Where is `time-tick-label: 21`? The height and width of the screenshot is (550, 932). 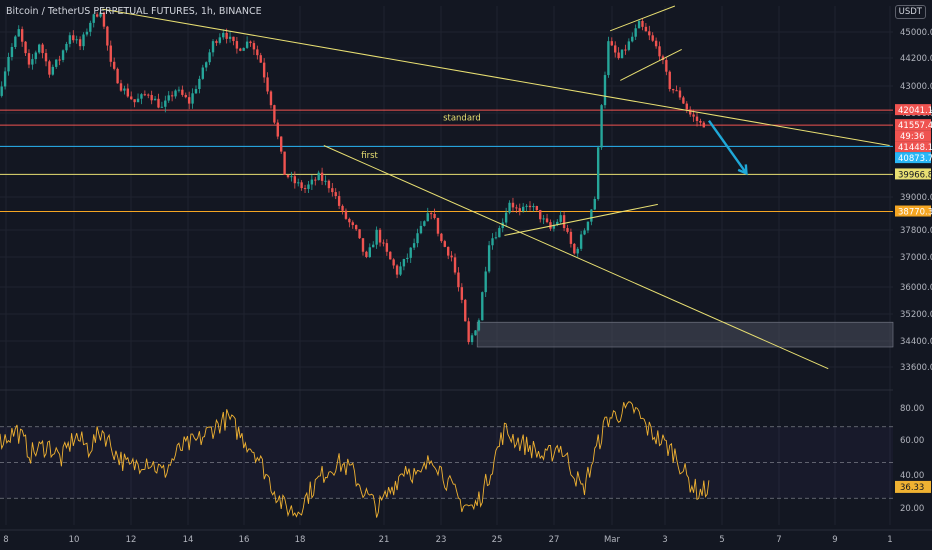
time-tick-label: 21 is located at coordinates (384, 540).